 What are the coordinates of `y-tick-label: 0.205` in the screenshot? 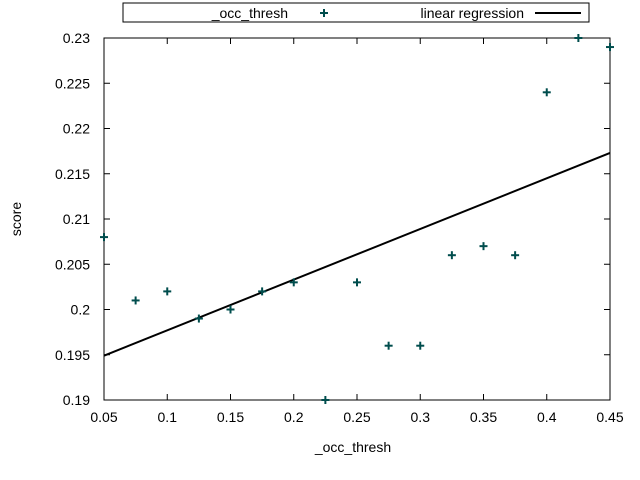 It's located at (72, 264).